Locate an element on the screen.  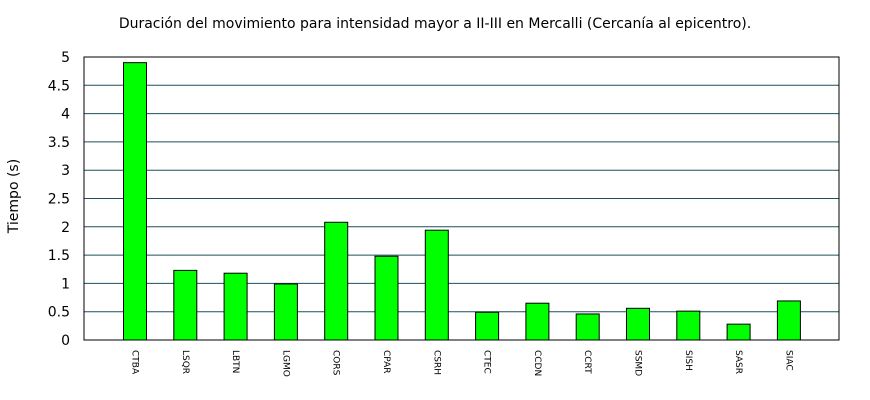
y-tick-label: 1 is located at coordinates (65, 284).